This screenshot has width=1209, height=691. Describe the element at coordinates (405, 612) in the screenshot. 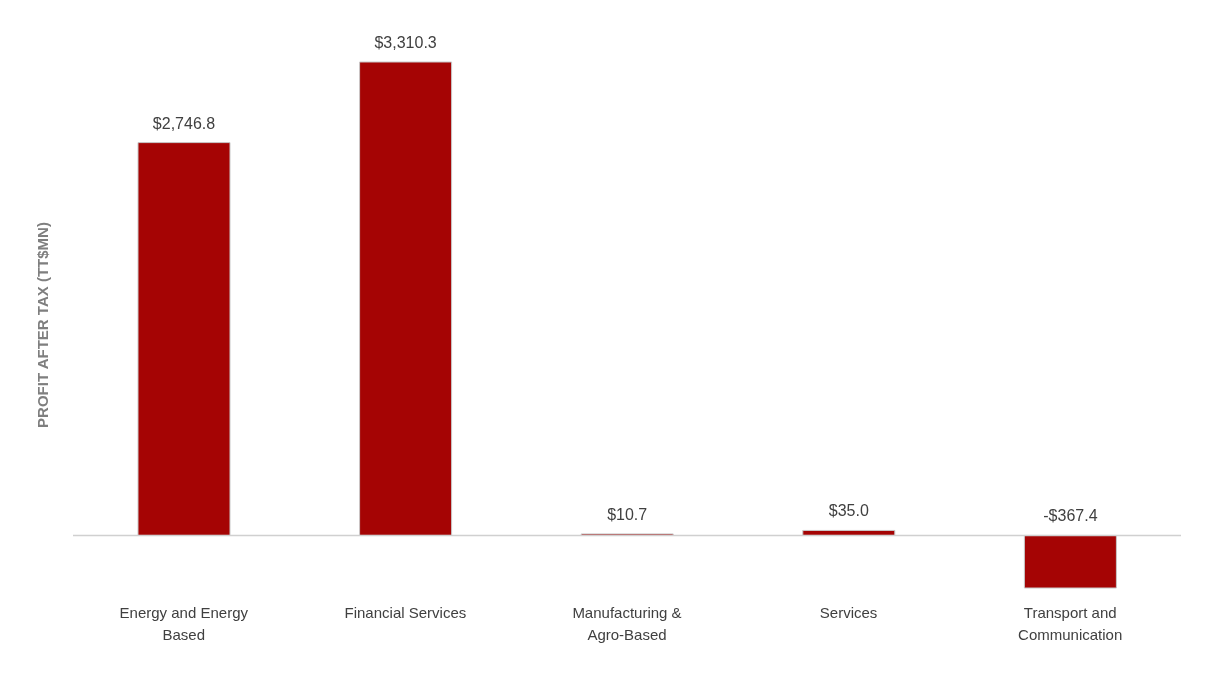

I see `x-tick-label: Financial Services` at that location.